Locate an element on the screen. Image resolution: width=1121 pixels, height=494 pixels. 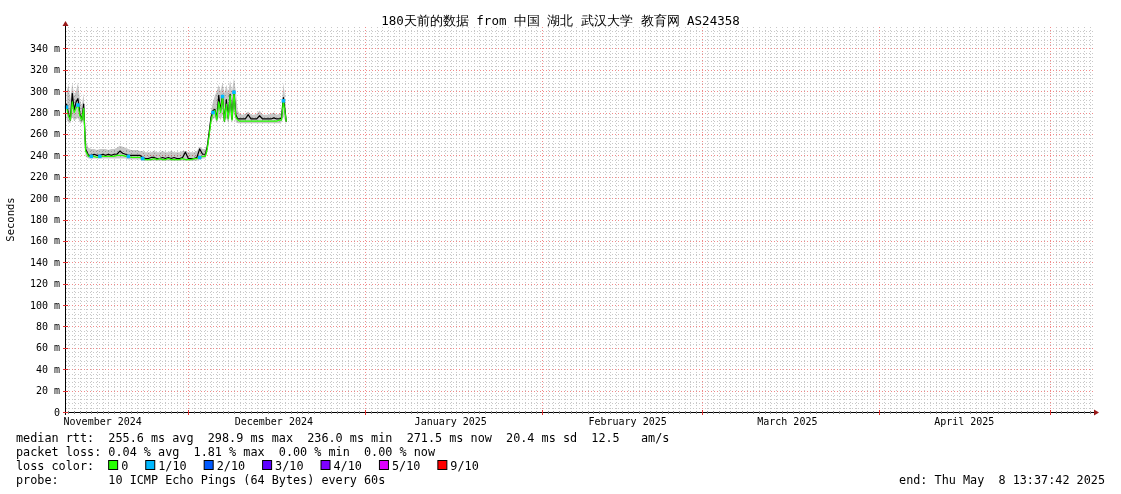
y-tick-label: 280 m is located at coordinates (44, 113).